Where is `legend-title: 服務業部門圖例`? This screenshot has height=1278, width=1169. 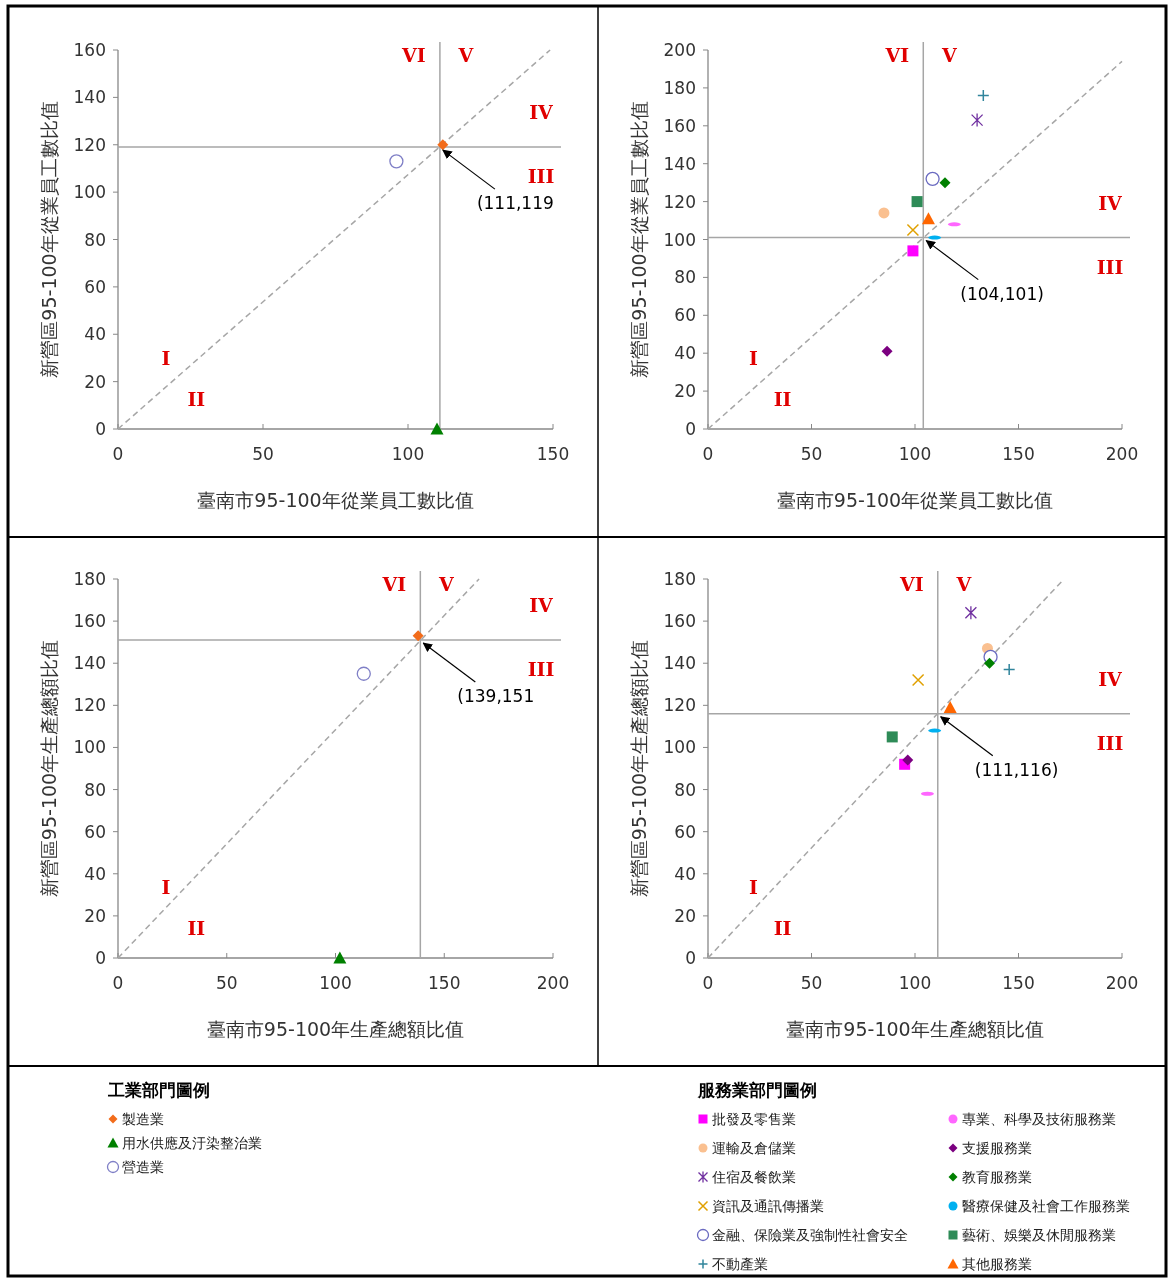 legend-title: 服務業部門圖例 is located at coordinates (757, 1090).